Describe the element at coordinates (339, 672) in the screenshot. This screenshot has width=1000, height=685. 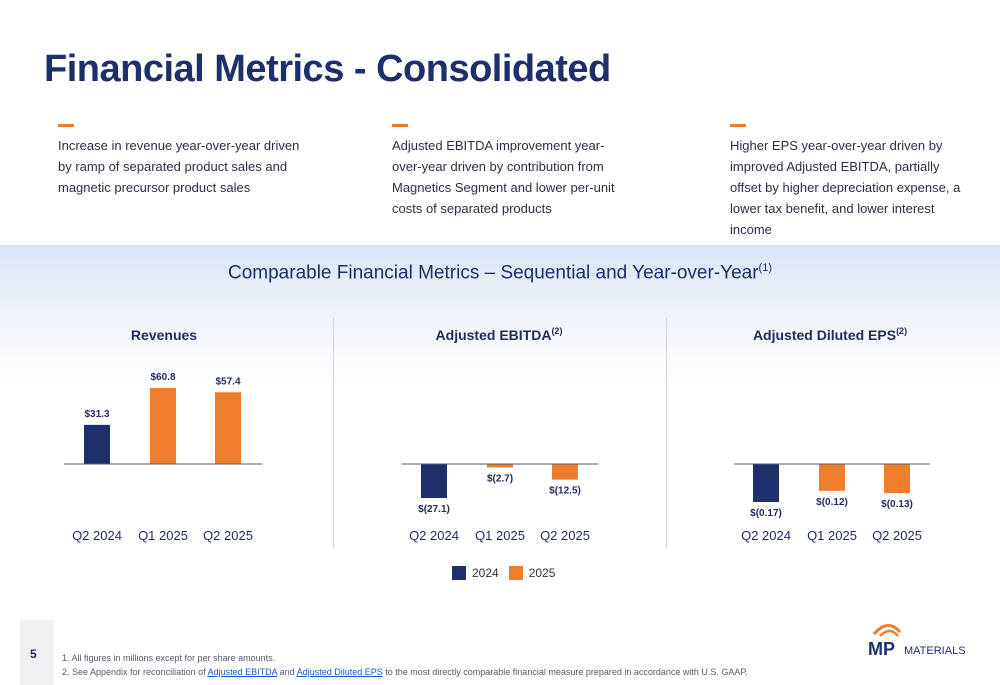
I see `adjusted-diluted-eps-link: Adjusted Diluted EPS` at that location.